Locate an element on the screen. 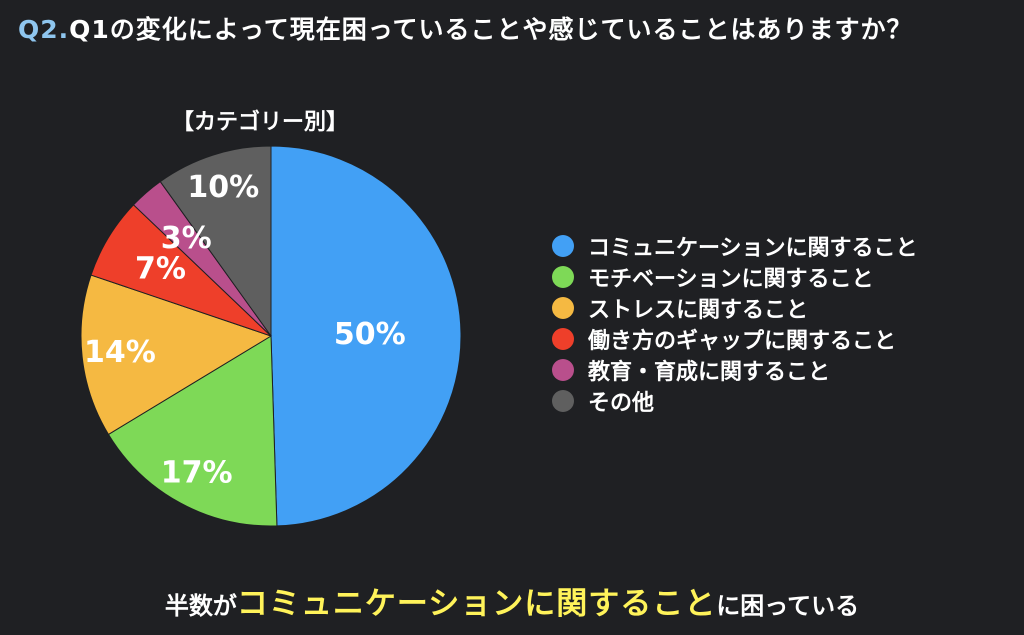 The image size is (1024, 635). question-text: Q1の変化によって現在困っていることや感じていることはありますか？ is located at coordinates (491, 29).